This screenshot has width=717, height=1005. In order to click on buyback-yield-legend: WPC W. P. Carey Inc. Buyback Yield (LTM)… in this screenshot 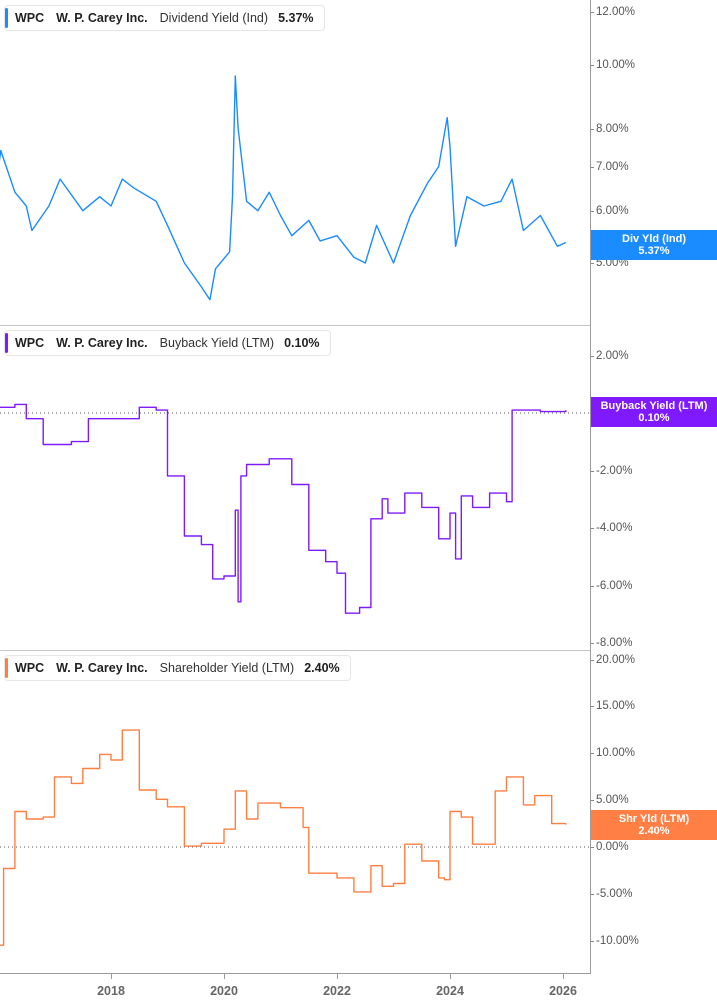, I will do `click(167, 343)`.